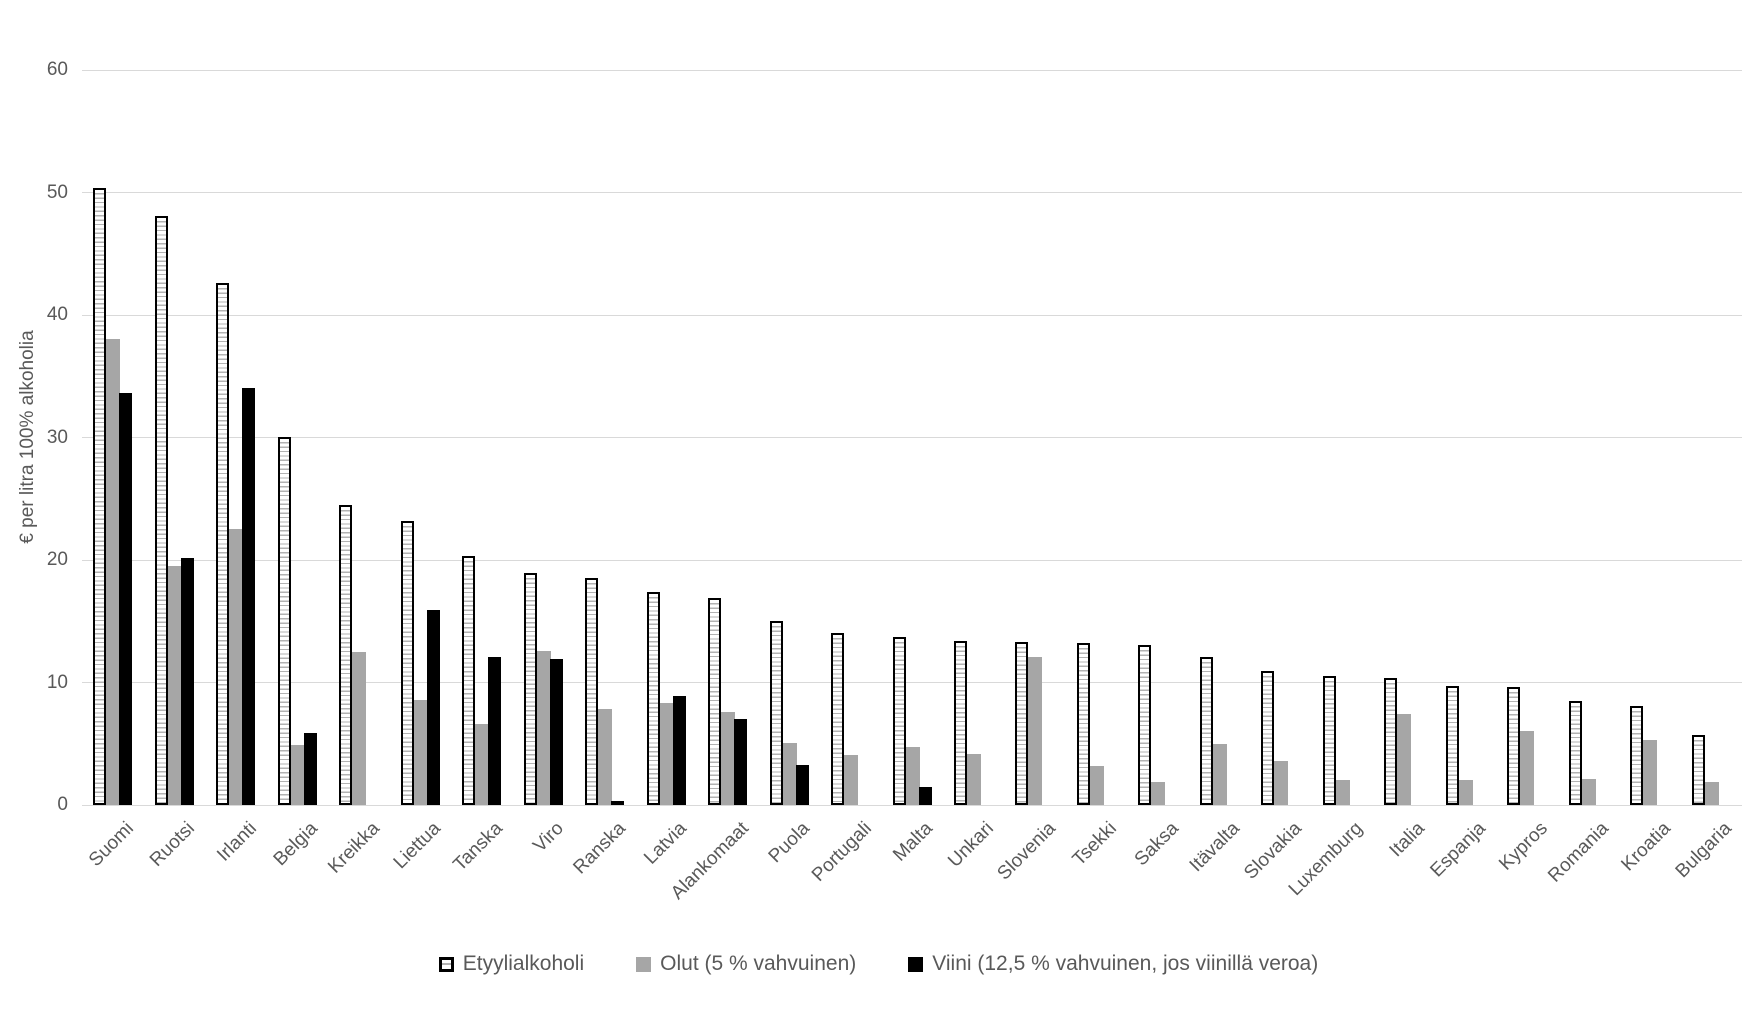 This screenshot has height=1011, width=1757. I want to click on y-axis-tick-label: 60, so click(57, 69).